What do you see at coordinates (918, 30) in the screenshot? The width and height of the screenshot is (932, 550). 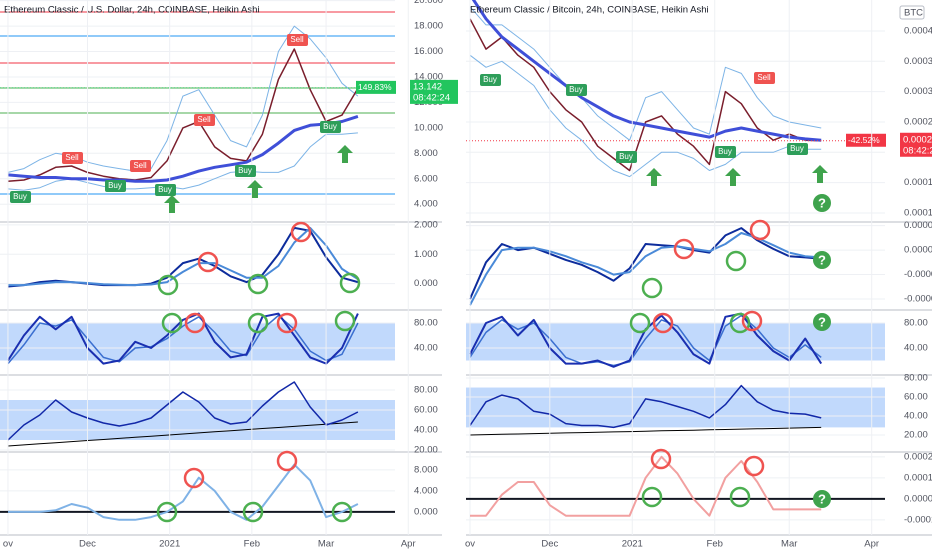 I see `y-tick-label: 0.000400` at bounding box center [918, 30].